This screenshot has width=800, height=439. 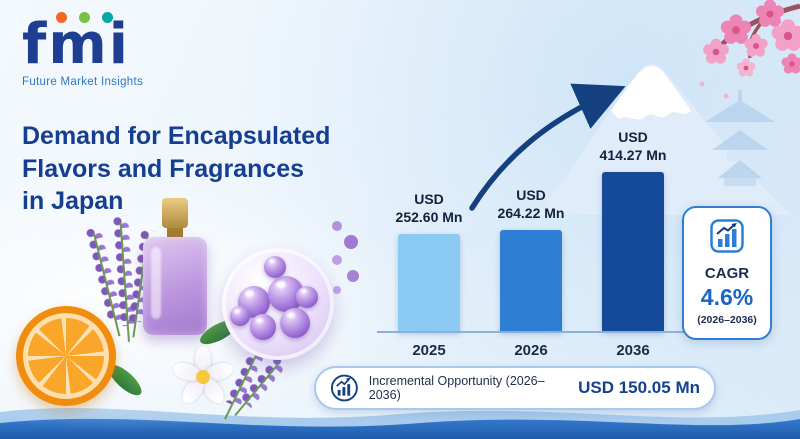 I want to click on jasmine-petal, so click(x=203, y=360).